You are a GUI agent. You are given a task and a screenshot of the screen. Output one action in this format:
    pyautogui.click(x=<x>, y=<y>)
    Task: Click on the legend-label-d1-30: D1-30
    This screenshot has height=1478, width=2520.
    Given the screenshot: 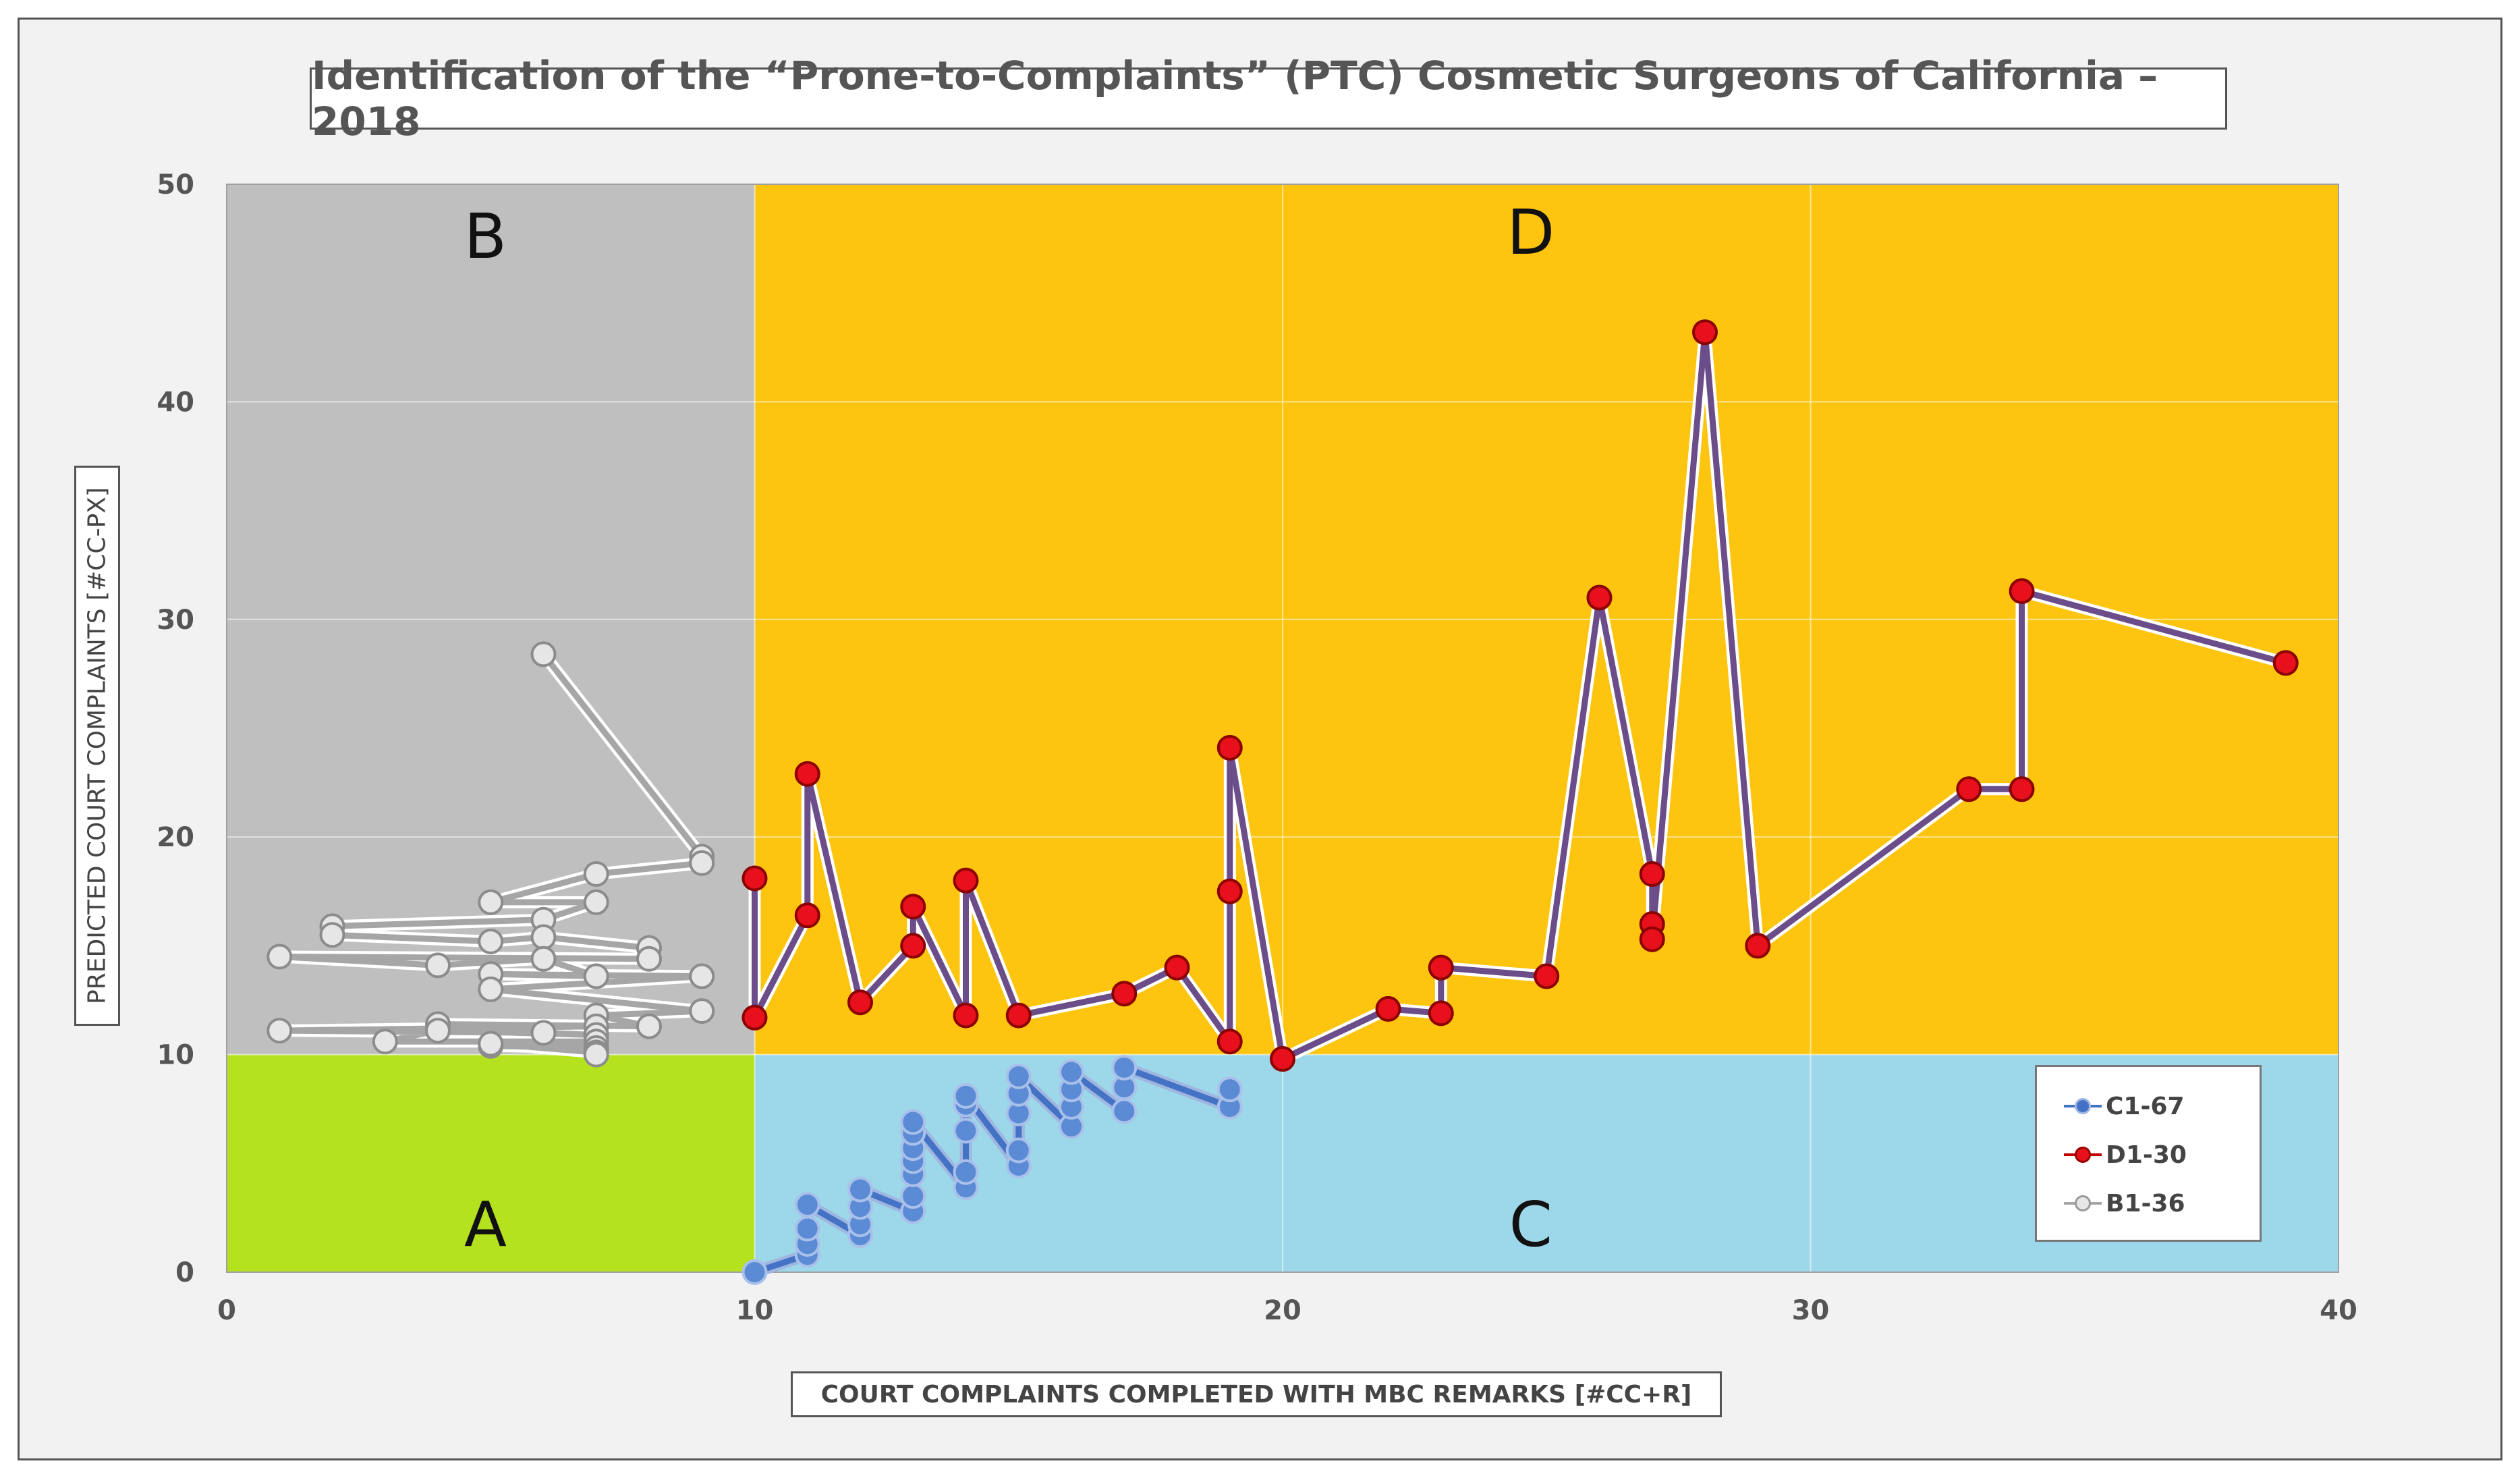 What is the action you would take?
    pyautogui.click(x=2146, y=1155)
    